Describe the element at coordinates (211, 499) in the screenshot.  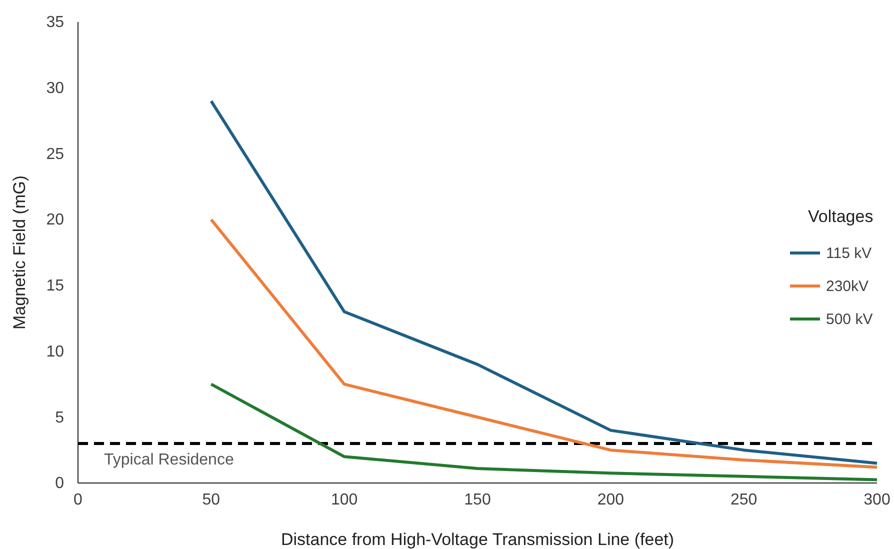
I see `x-tick-label: 50` at that location.